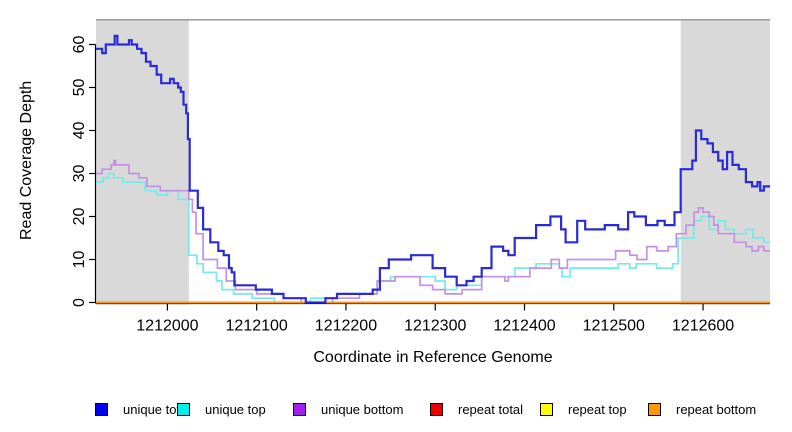  Describe the element at coordinates (435, 326) in the screenshot. I see `x-tick-label: 1212300` at that location.